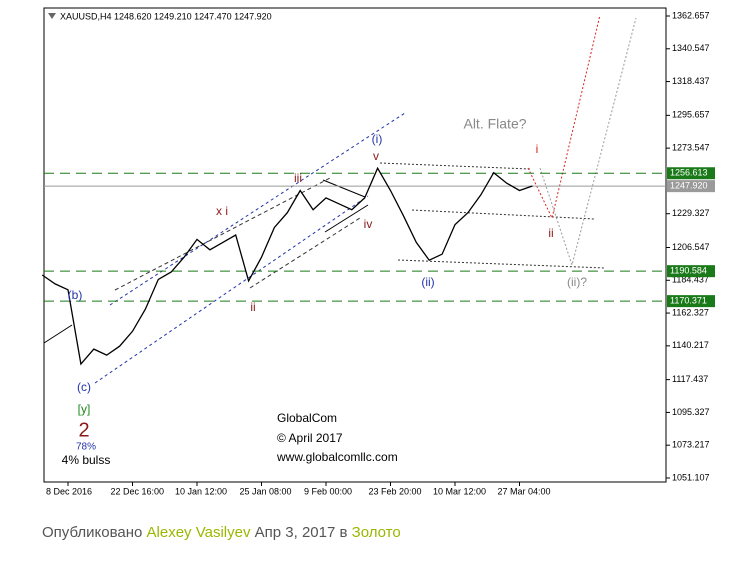 This screenshot has width=750, height=567. I want to click on x-tick-label: 9 Feb 00:00, so click(328, 491).